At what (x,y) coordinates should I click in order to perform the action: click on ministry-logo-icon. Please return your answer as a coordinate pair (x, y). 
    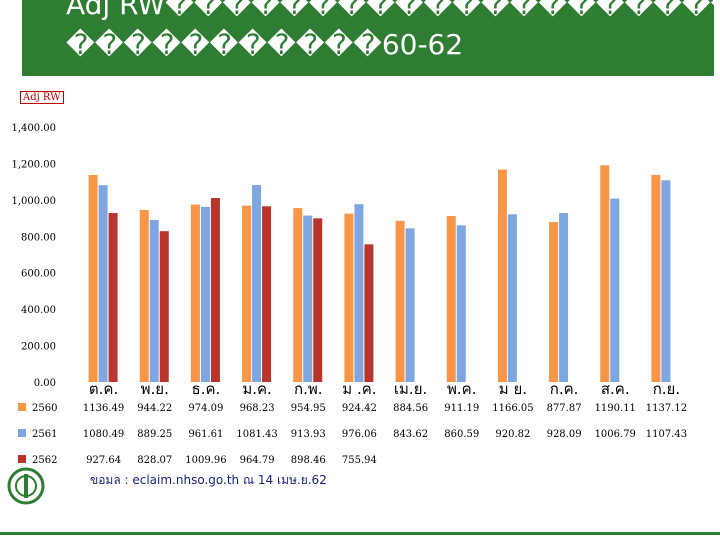
    Looking at the image, I should click on (26, 486).